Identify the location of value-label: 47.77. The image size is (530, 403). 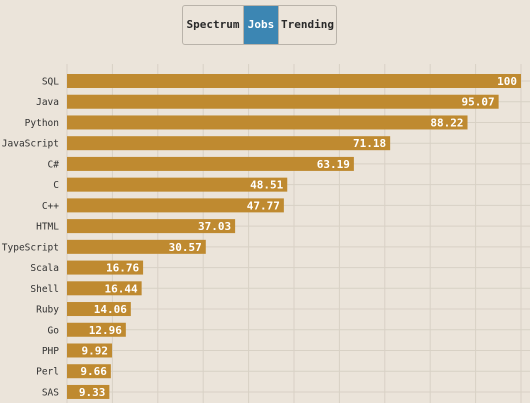
(263, 205).